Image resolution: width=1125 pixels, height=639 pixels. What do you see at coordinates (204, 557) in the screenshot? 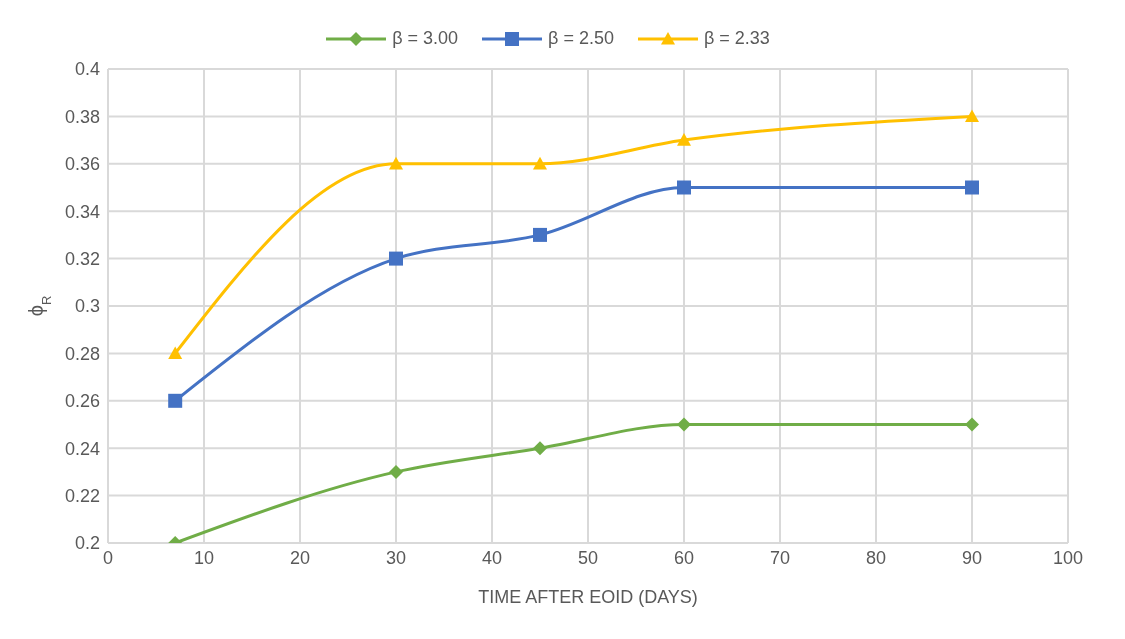
I see `x-tick-label: 10` at bounding box center [204, 557].